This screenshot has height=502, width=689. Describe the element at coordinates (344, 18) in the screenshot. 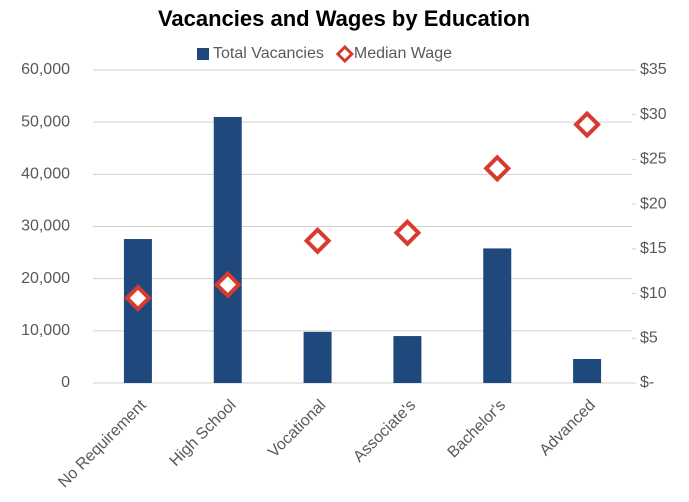

I see `chart-title: Vacancies and Wages by Education` at that location.